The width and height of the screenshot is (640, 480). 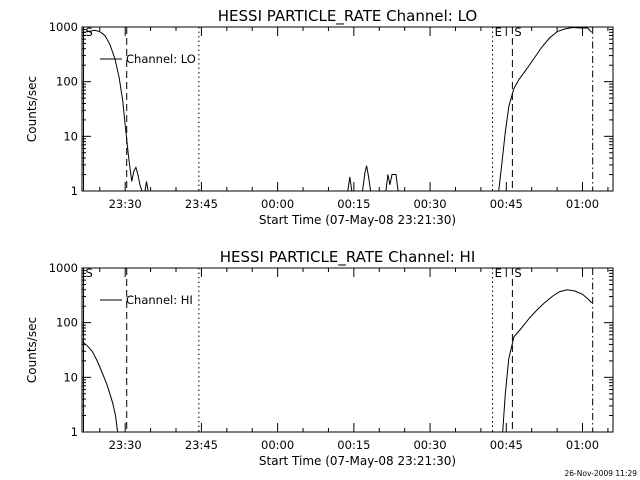 I want to click on legend-label: Channel: HI, so click(x=159, y=300).